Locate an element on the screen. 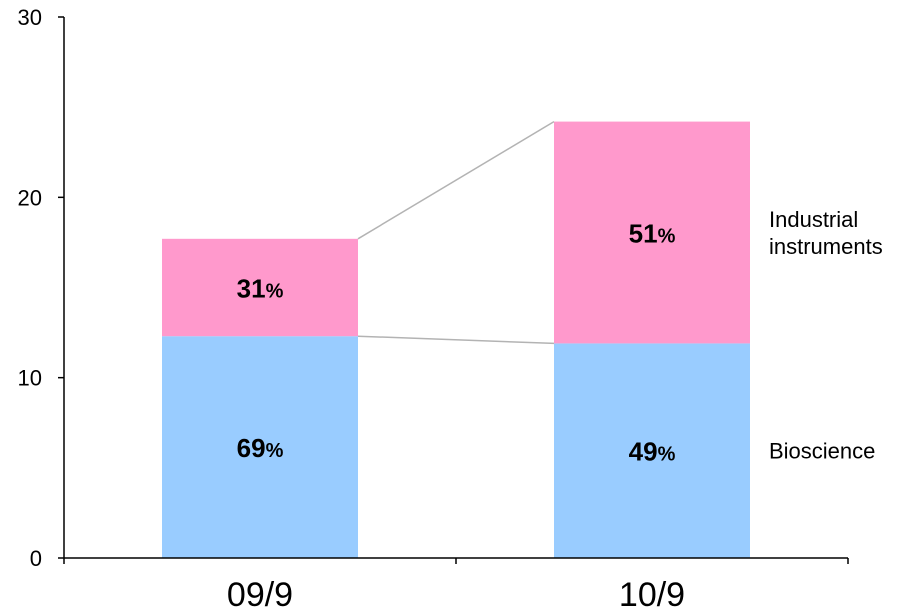 The height and width of the screenshot is (612, 907). y-tick-label: 0 is located at coordinates (36, 558).